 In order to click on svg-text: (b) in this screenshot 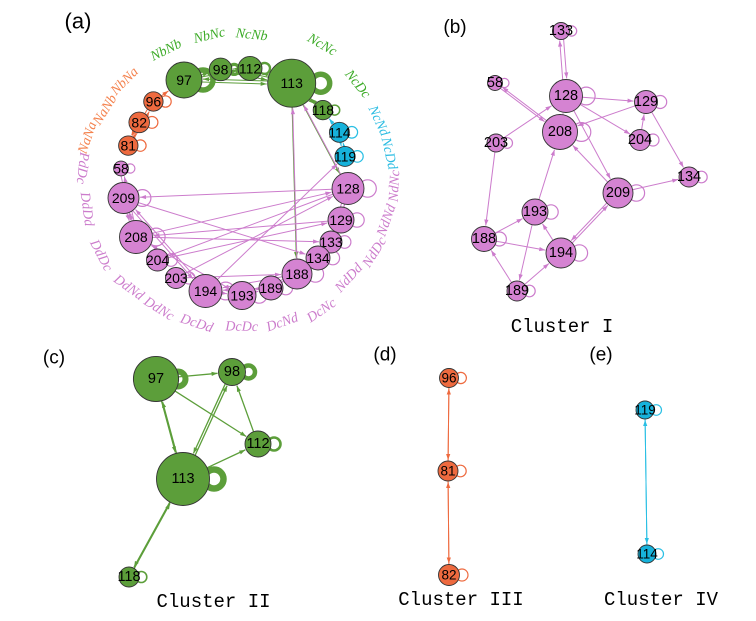, I will do `click(454, 27)`.